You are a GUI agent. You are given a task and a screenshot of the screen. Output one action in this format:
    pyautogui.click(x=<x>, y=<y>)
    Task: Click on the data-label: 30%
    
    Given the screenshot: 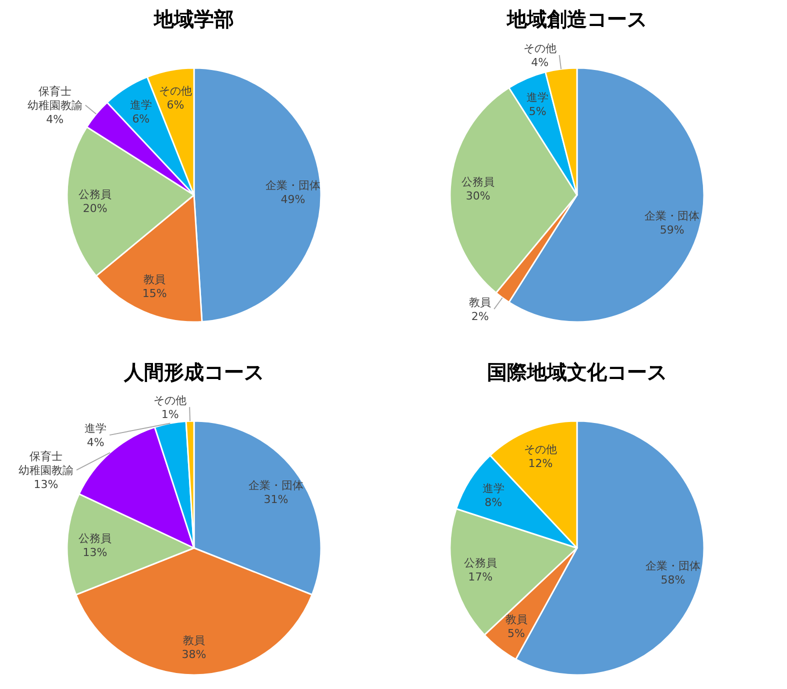 What is the action you would take?
    pyautogui.click(x=478, y=196)
    